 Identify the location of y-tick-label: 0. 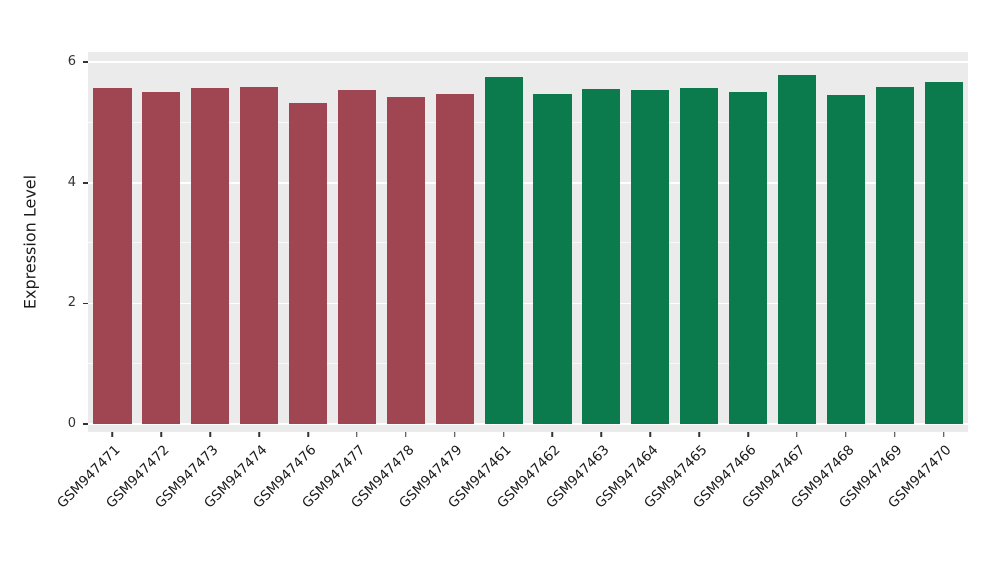
(71, 423).